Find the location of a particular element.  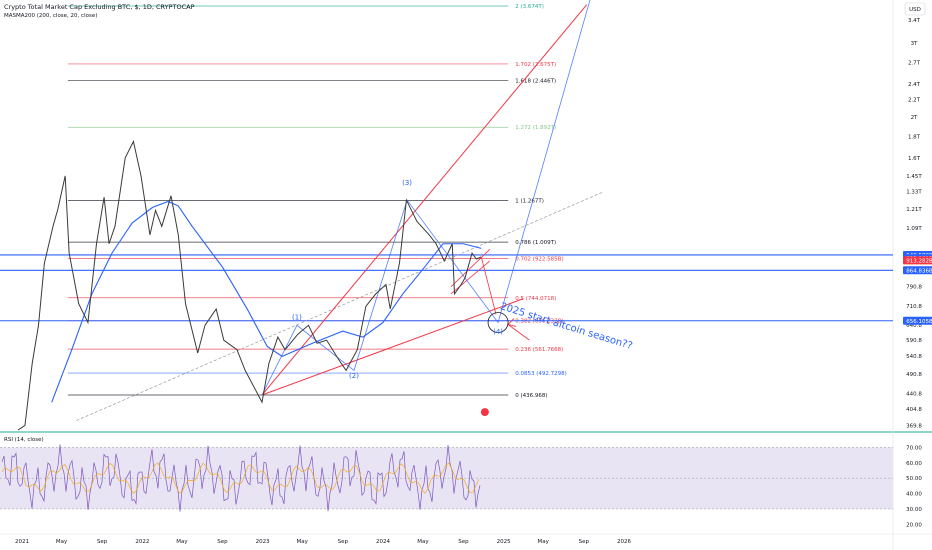

time-tick-label: 2023 is located at coordinates (263, 542).